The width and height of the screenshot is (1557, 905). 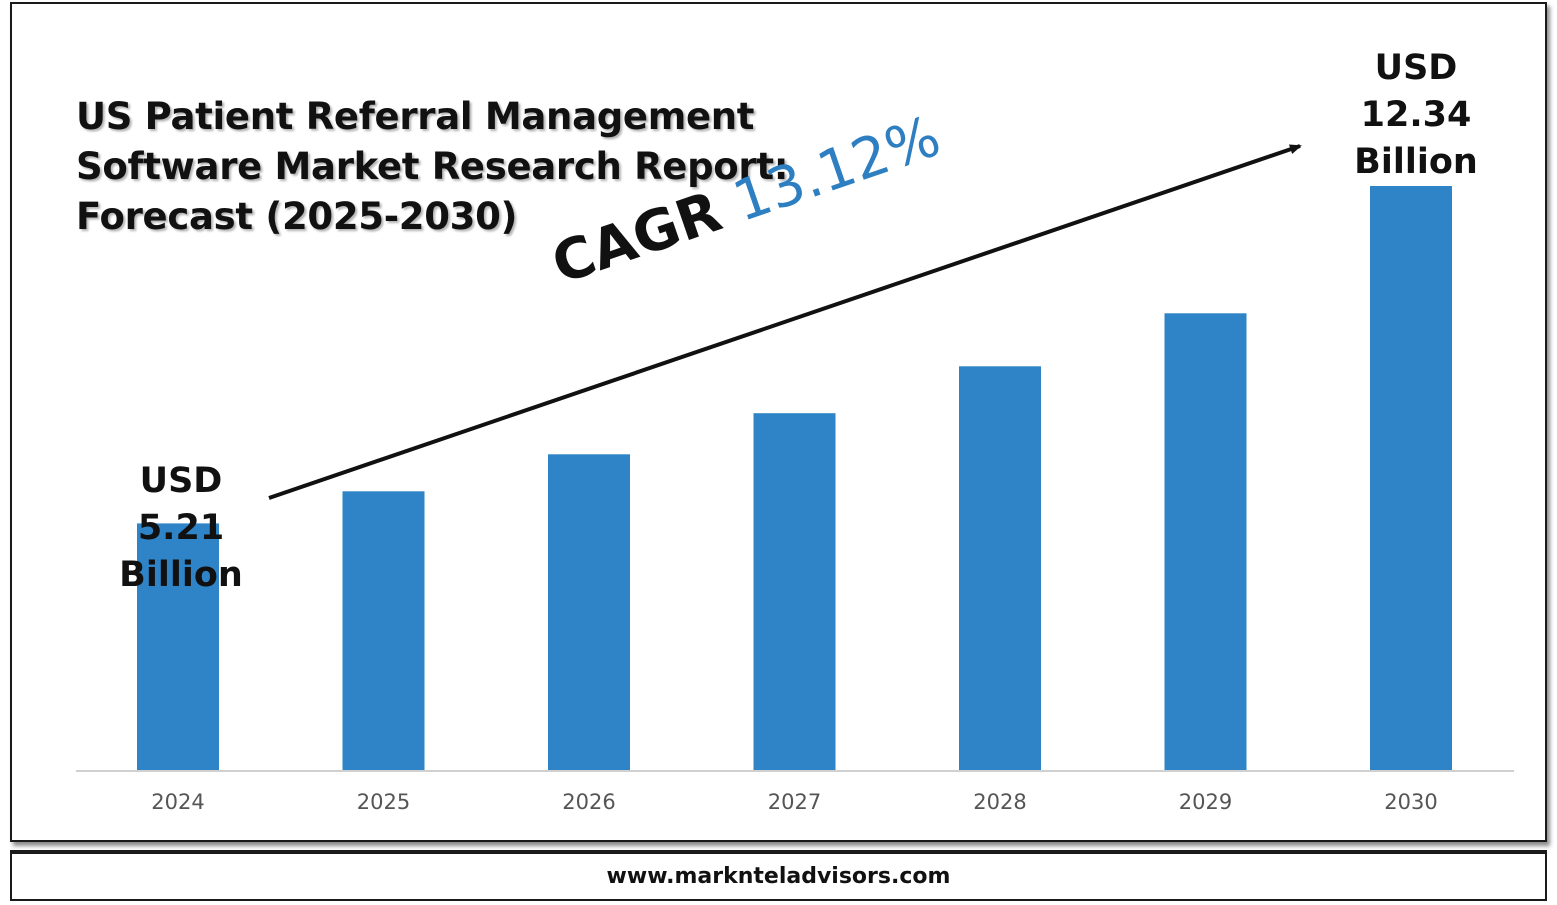 I want to click on x-tick-2027: 2027, so click(x=794, y=802).